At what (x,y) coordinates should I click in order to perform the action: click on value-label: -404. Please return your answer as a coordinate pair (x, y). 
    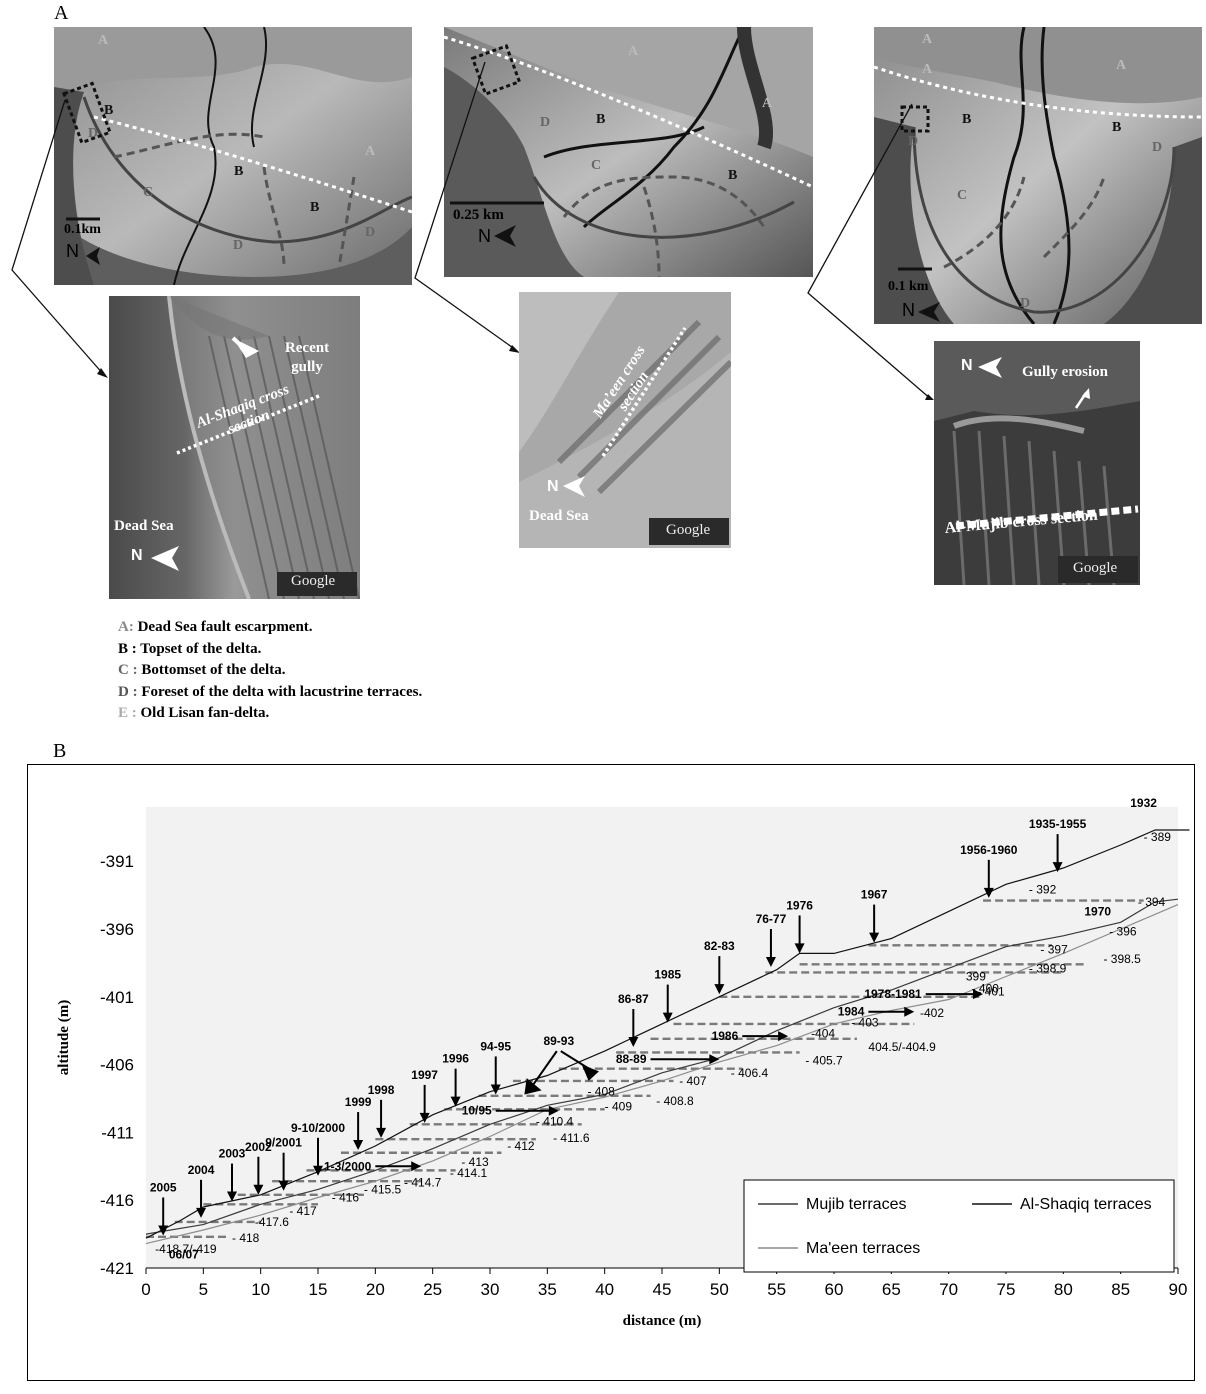
    Looking at the image, I should click on (823, 1033).